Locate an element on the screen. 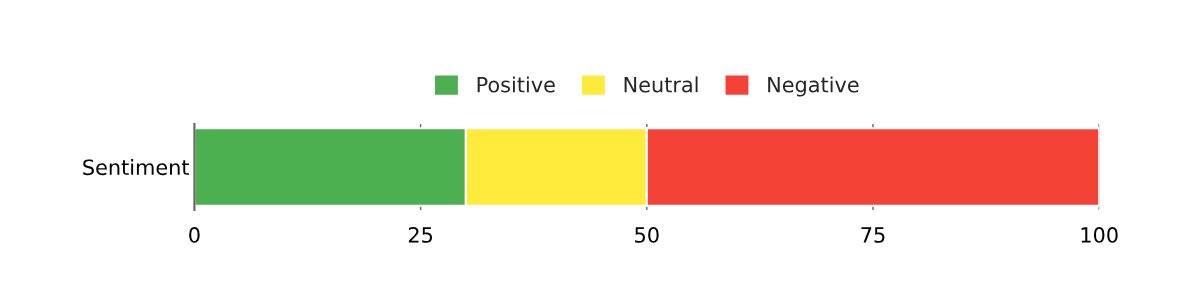 Image resolution: width=1200 pixels, height=300 pixels. x-tick-label: 0 is located at coordinates (194, 235).